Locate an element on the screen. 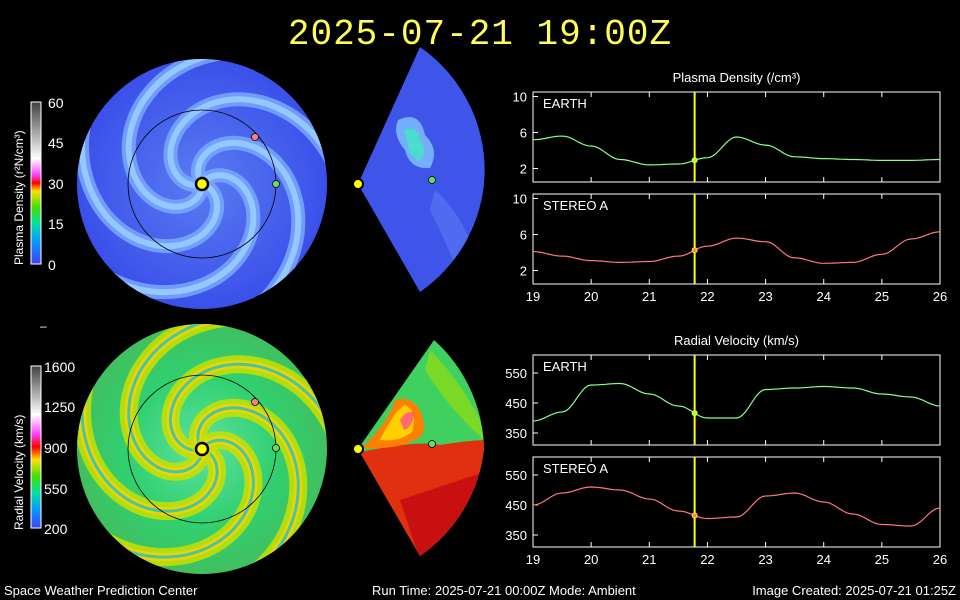  chart-title: Plasma Density (/cm³) is located at coordinates (737, 77).